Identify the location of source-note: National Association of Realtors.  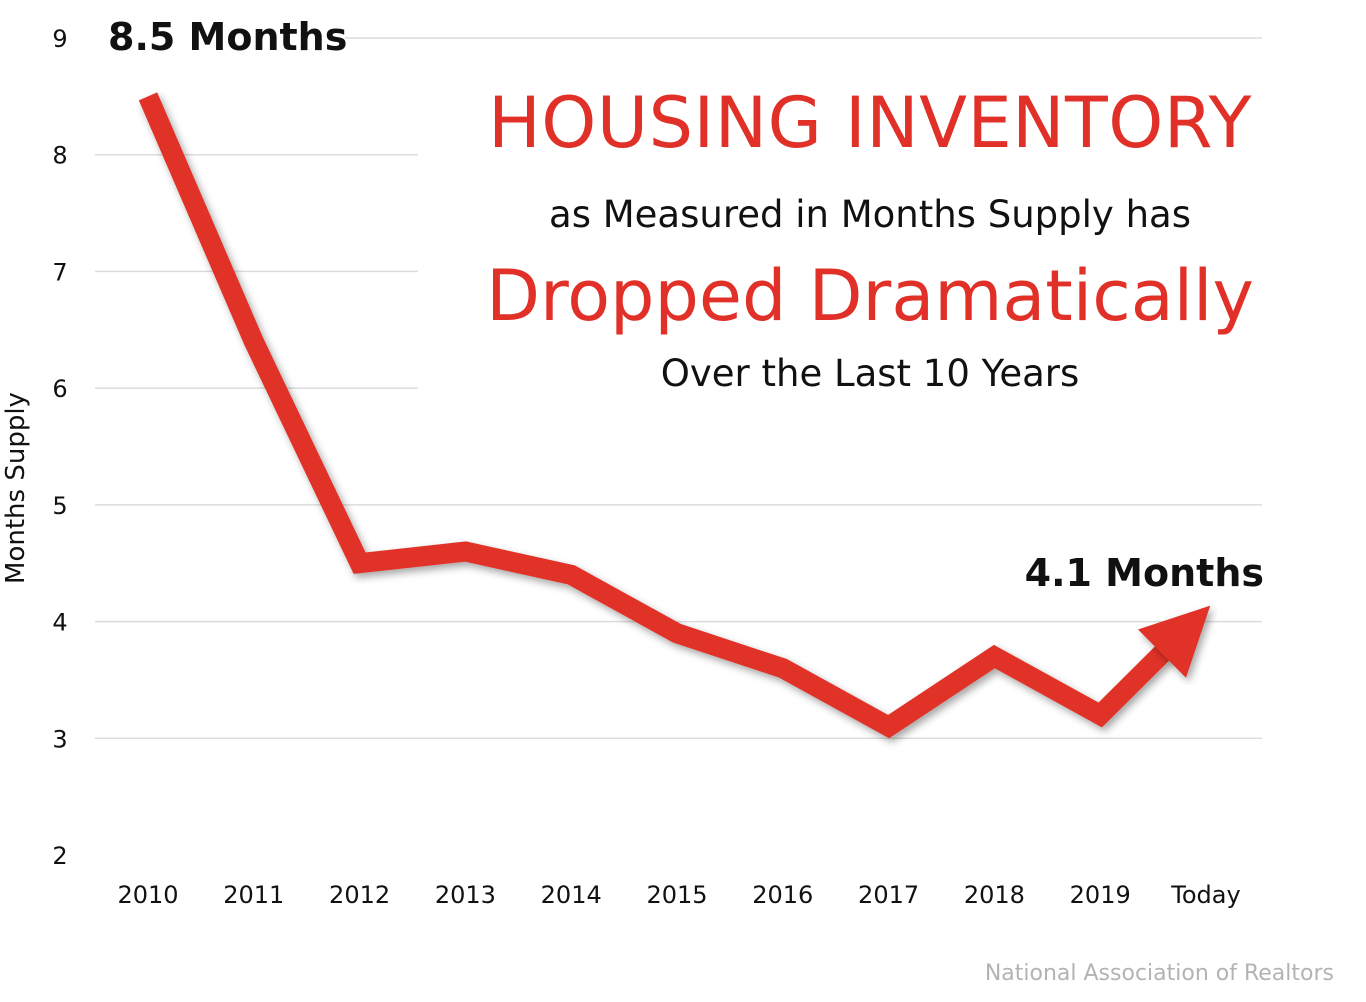
(1159, 973).